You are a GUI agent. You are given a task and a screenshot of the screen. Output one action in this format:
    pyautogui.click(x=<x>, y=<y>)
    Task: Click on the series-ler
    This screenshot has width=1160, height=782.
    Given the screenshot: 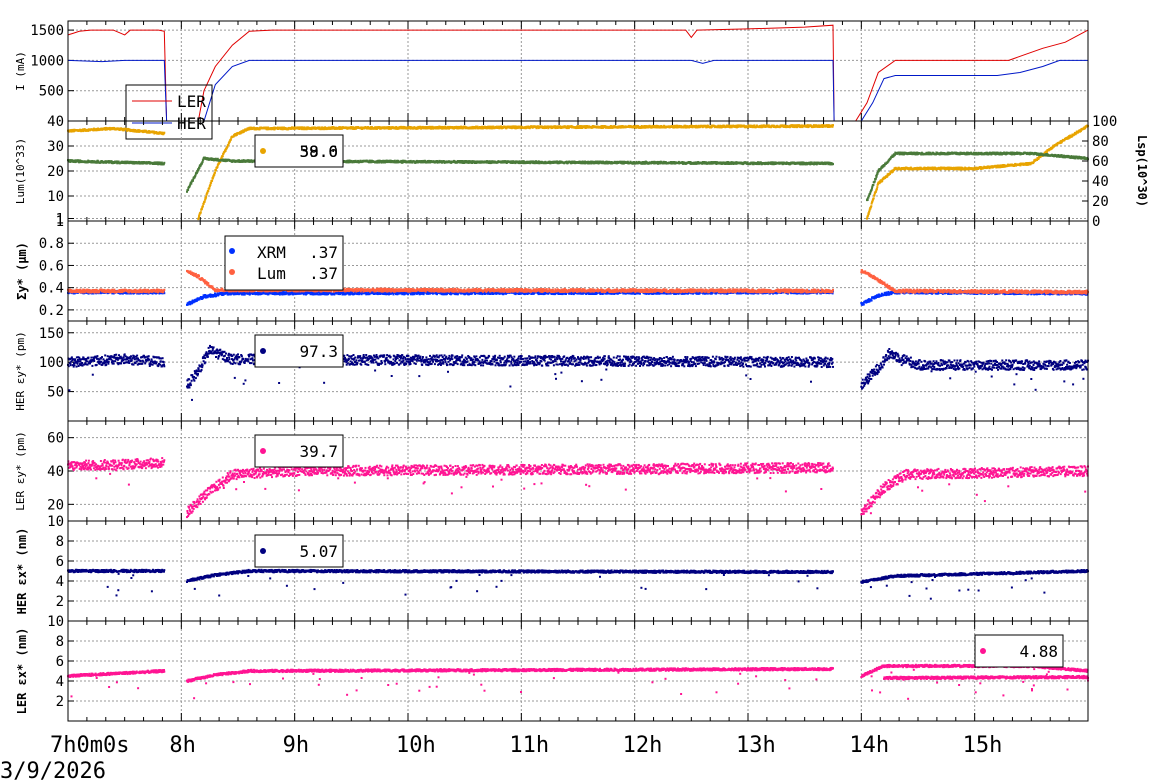 What is the action you would take?
    pyautogui.click(x=578, y=73)
    